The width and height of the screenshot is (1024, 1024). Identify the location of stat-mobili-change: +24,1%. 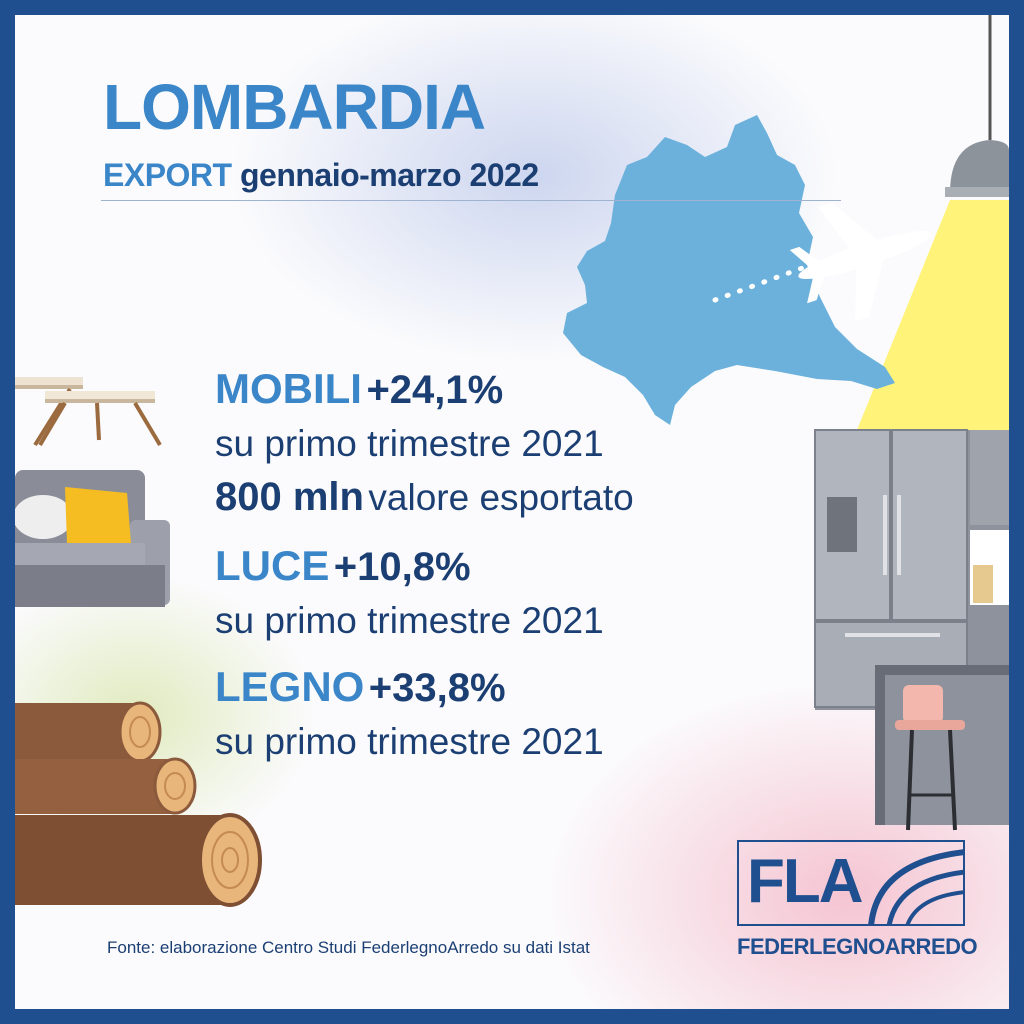
(435, 390).